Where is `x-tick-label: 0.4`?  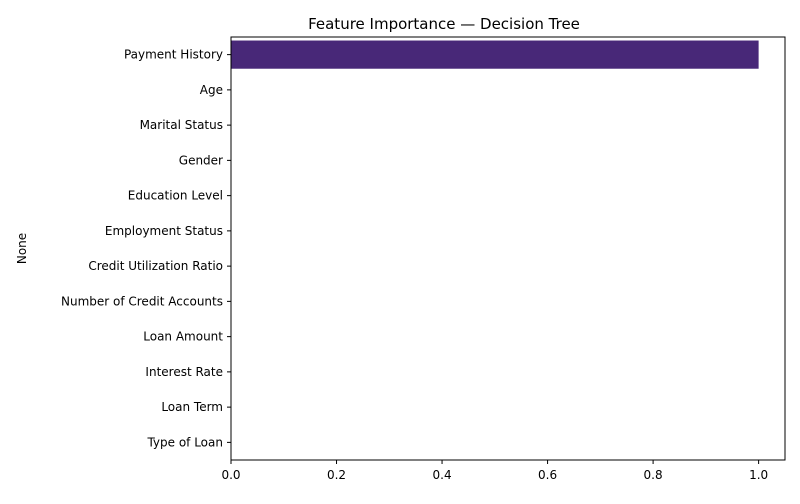
x-tick-label: 0.4 is located at coordinates (442, 475).